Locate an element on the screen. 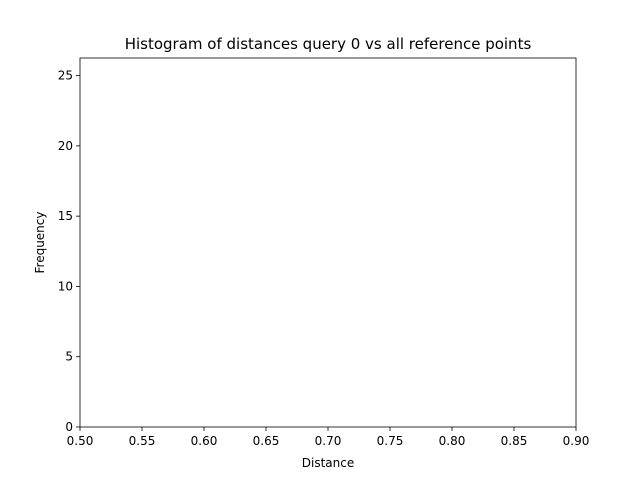 This screenshot has height=480, width=640. x-tick-label: 0.75 is located at coordinates (390, 441).